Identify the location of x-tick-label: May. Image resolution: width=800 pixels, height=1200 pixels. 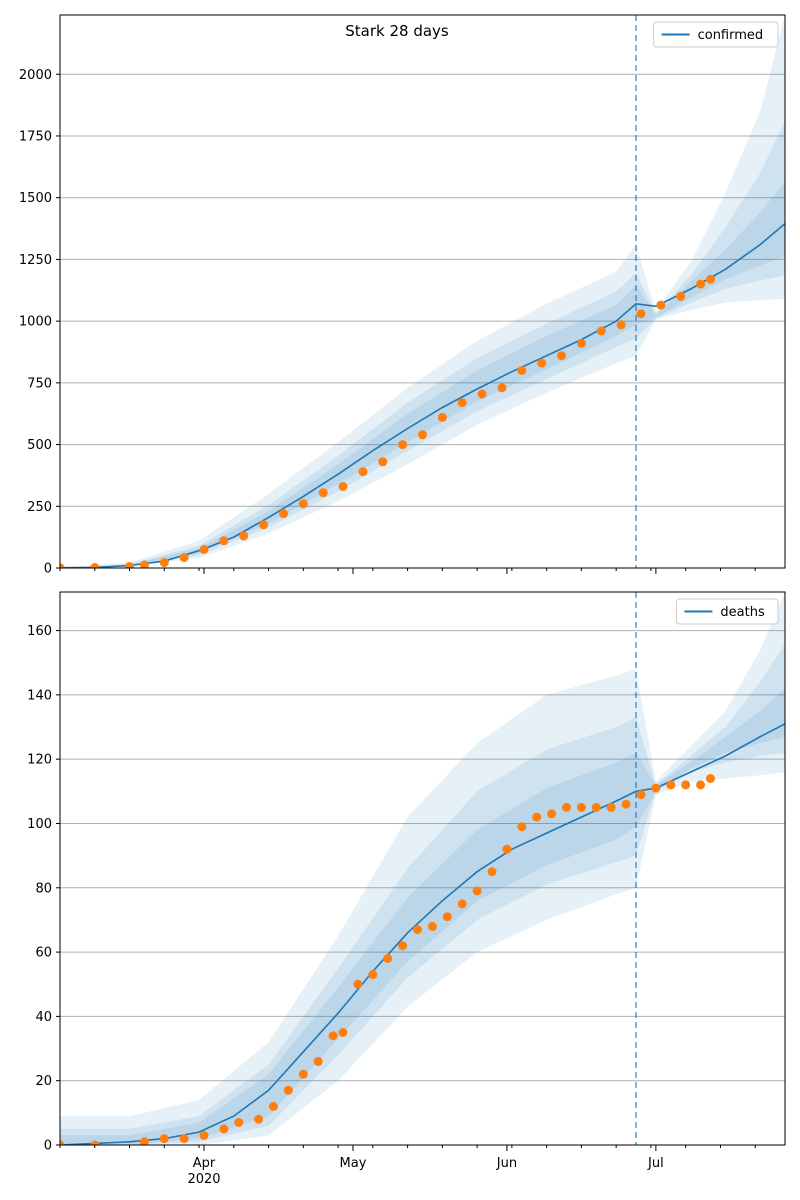
(353, 1163).